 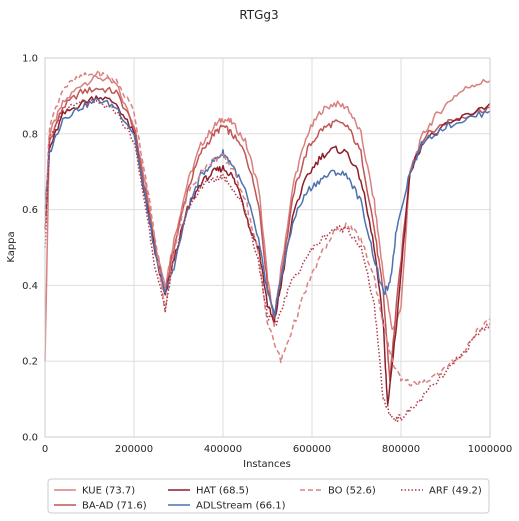 I want to click on legend-label-0: KUE (73.7), so click(x=108, y=491).